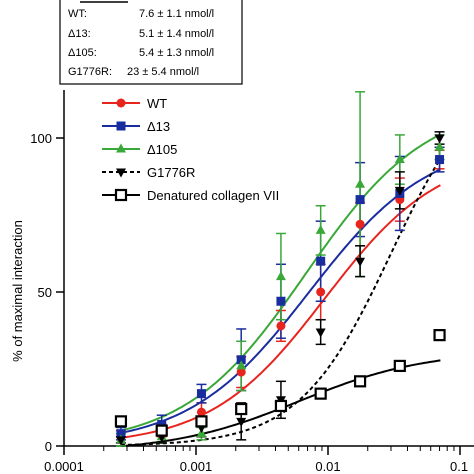 The image size is (474, 474). What do you see at coordinates (82, 53) in the screenshot?
I see `kd-row-d105-name: Δ105:` at bounding box center [82, 53].